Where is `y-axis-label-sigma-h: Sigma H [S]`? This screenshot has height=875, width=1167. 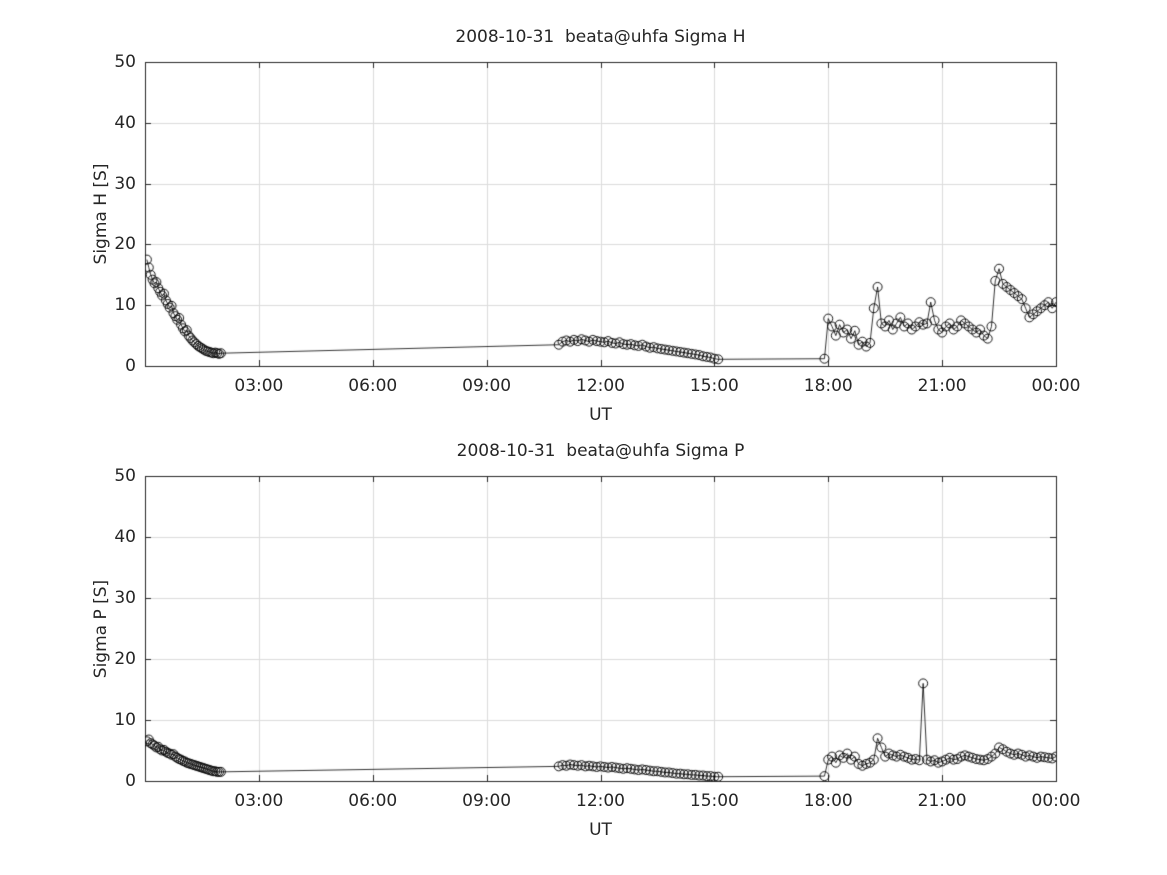
y-axis-label-sigma-h: Sigma H [S] is located at coordinates (101, 214).